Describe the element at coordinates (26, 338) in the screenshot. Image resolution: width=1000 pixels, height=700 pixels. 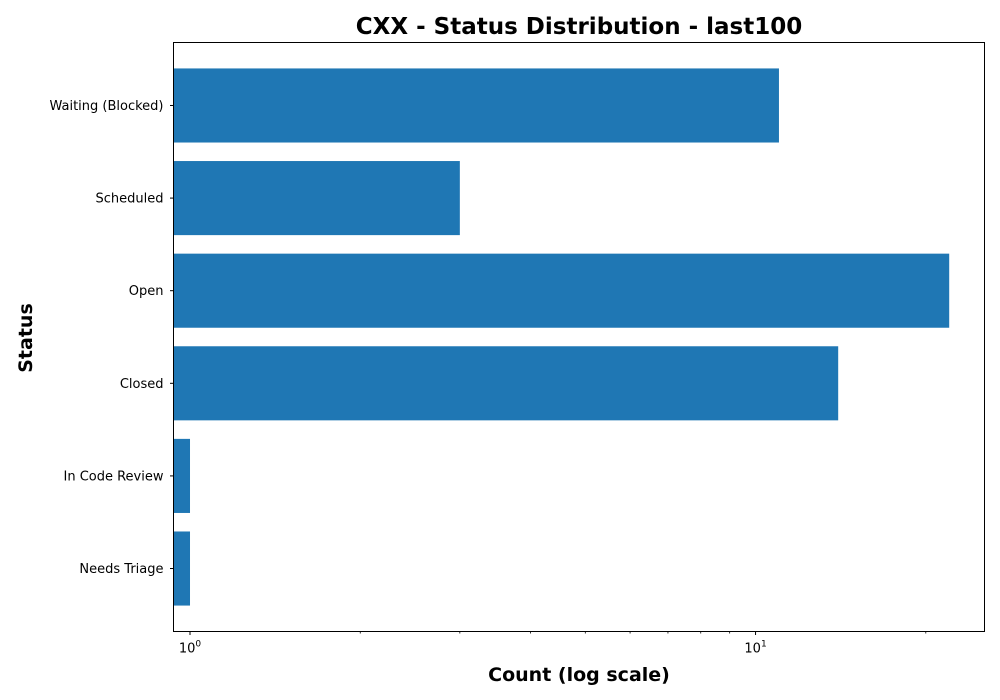
I see `y-axis-label: Status` at that location.